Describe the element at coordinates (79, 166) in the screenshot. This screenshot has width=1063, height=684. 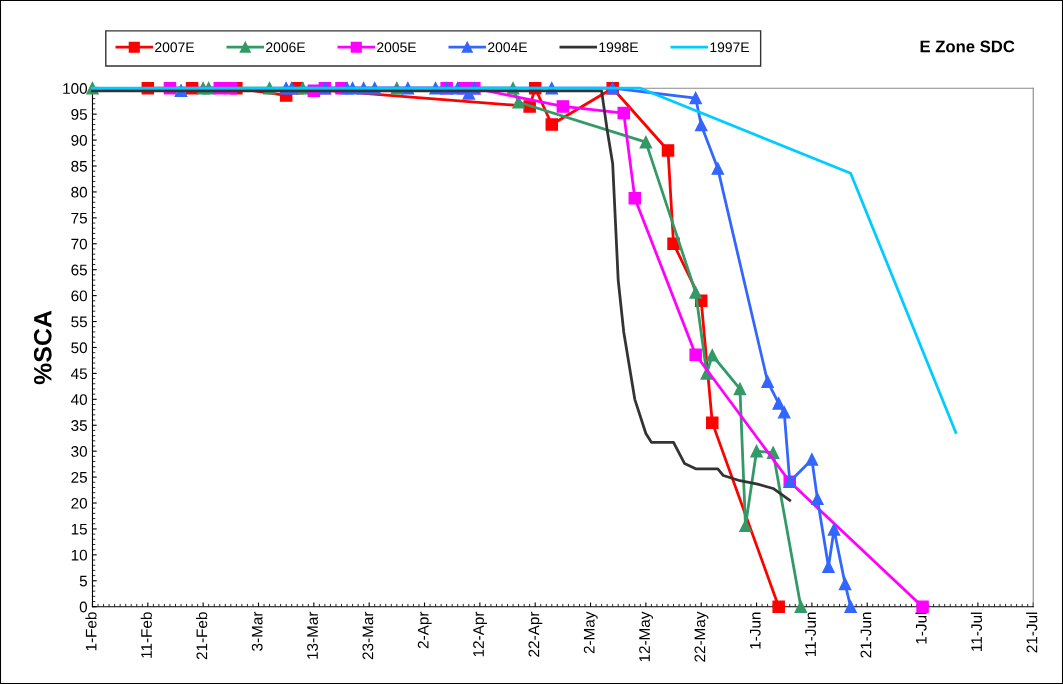
I see `y-tick-label: 85` at that location.